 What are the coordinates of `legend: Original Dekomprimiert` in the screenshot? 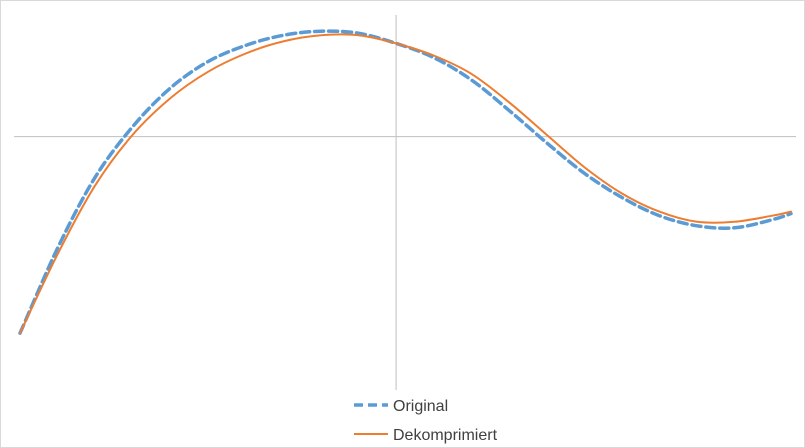 It's located at (426, 421).